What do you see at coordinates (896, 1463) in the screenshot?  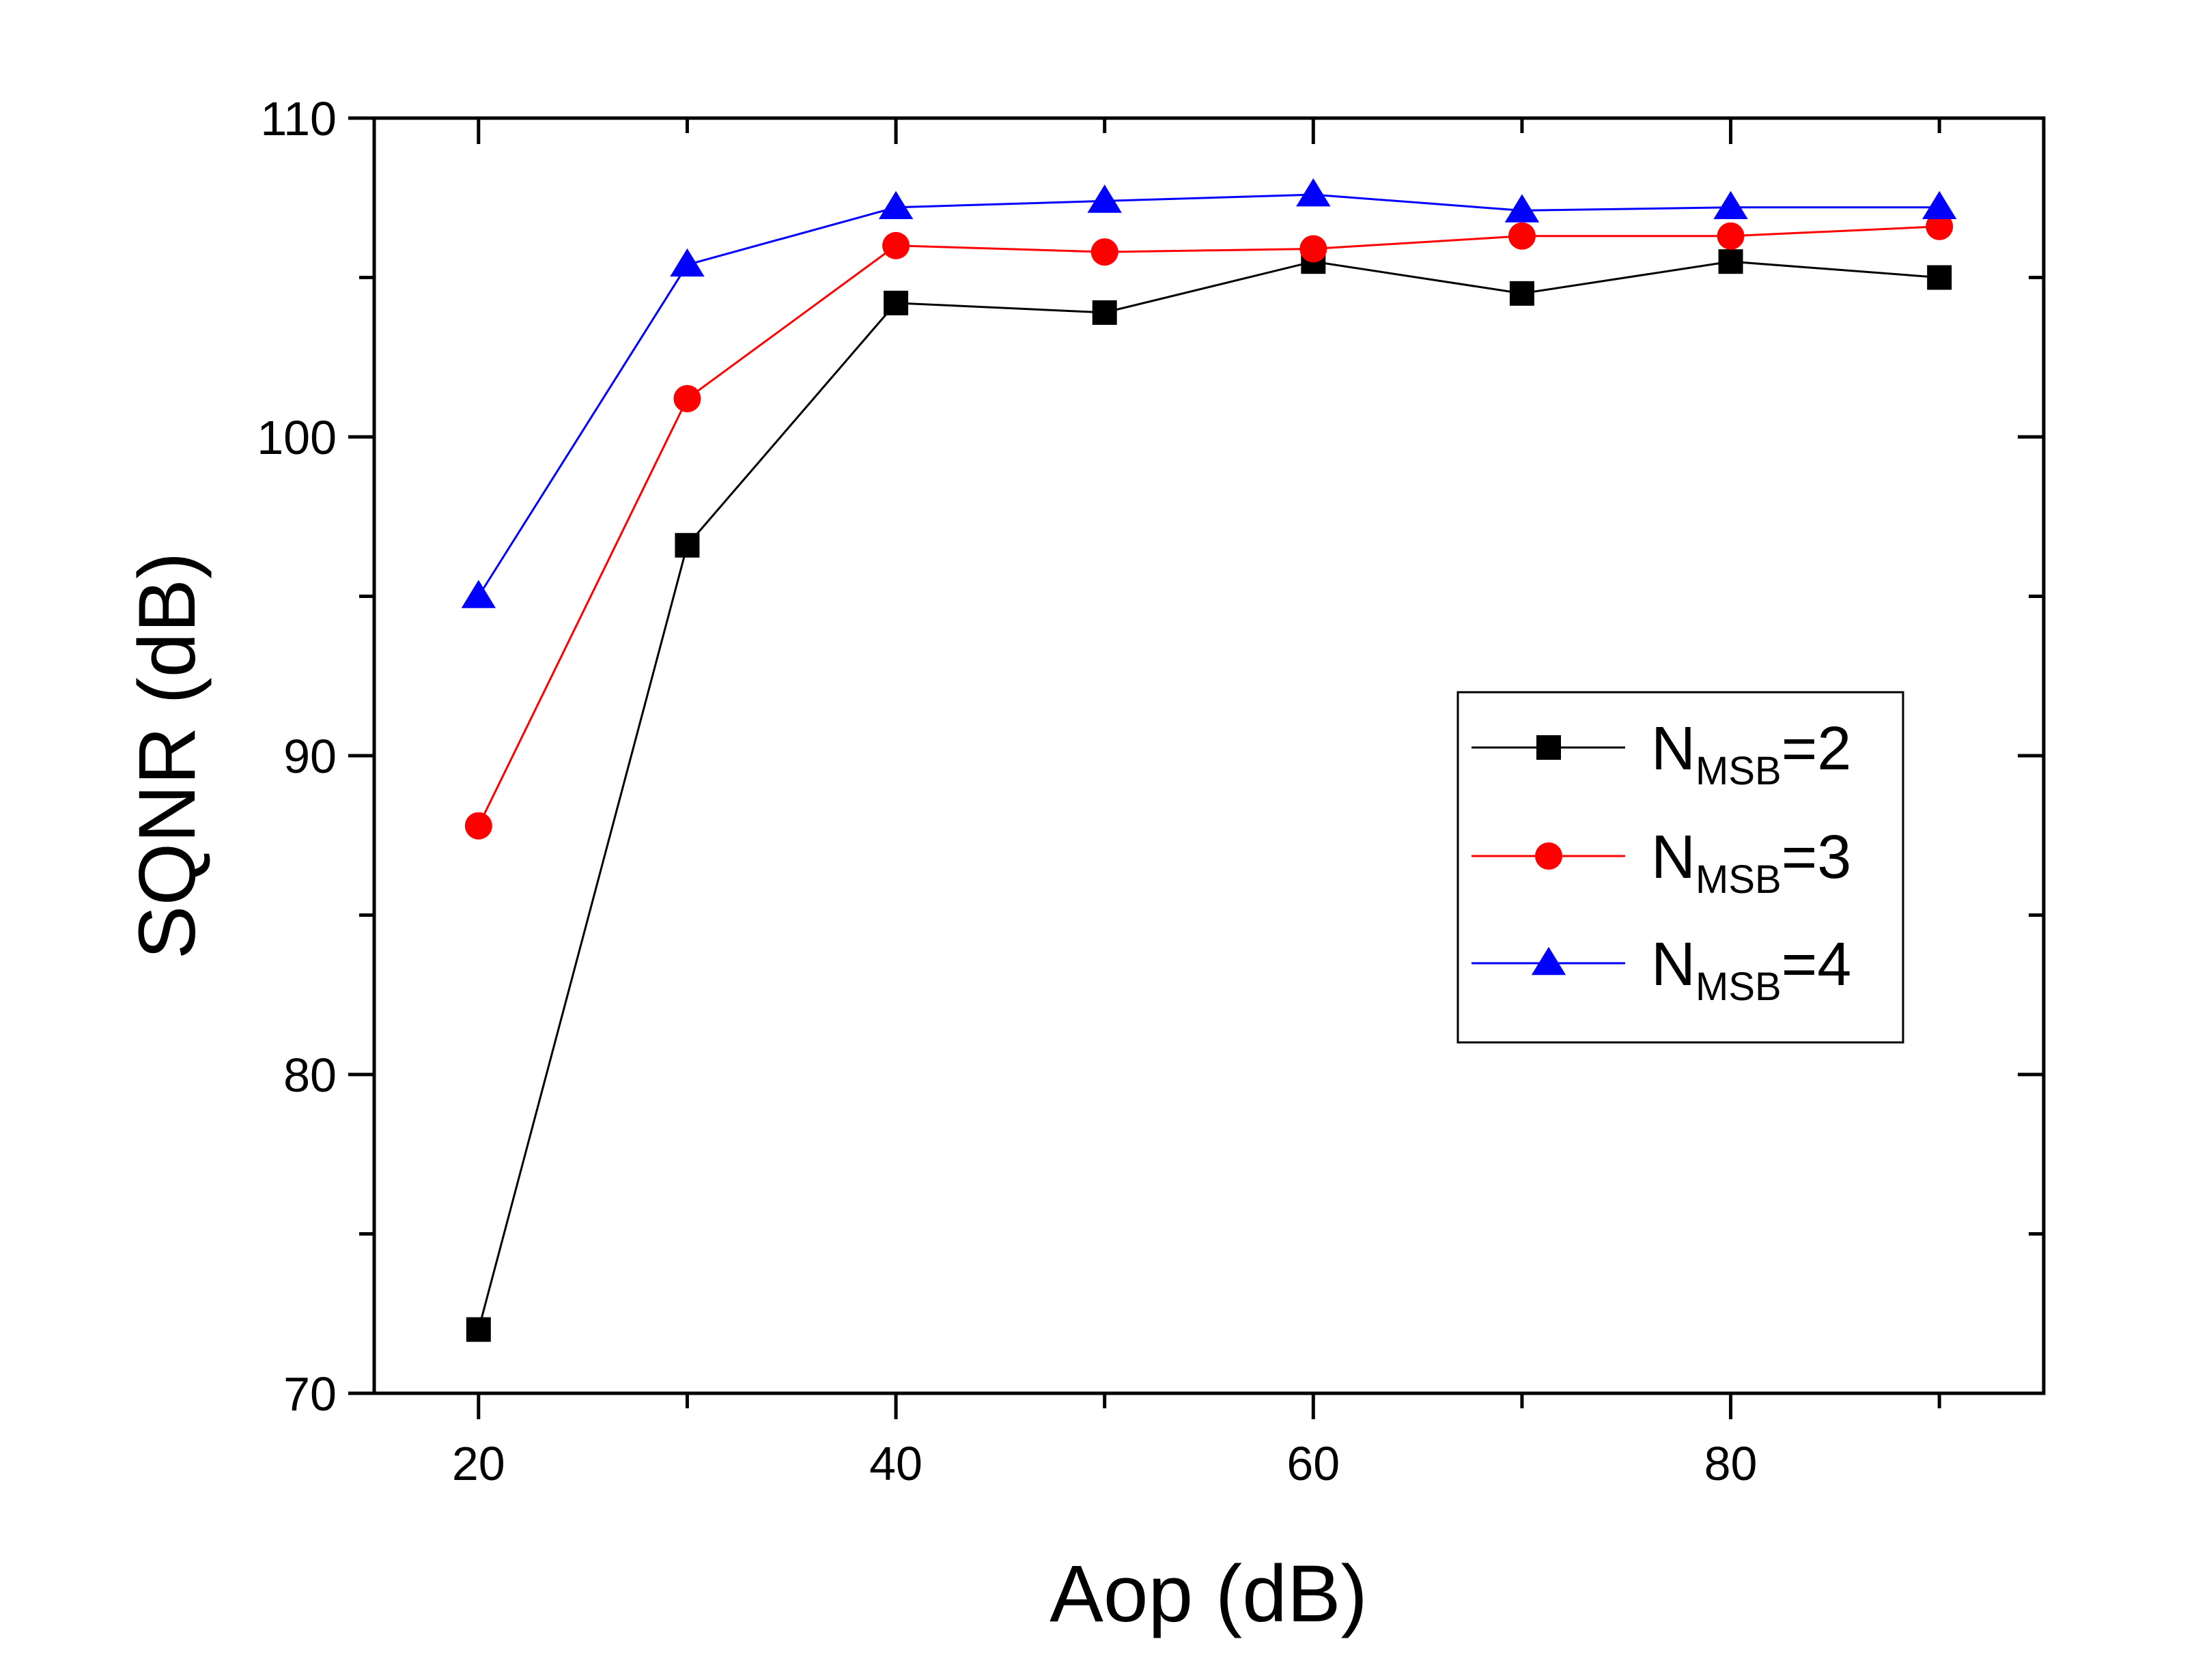 I see `x-tick-label: 40` at bounding box center [896, 1463].